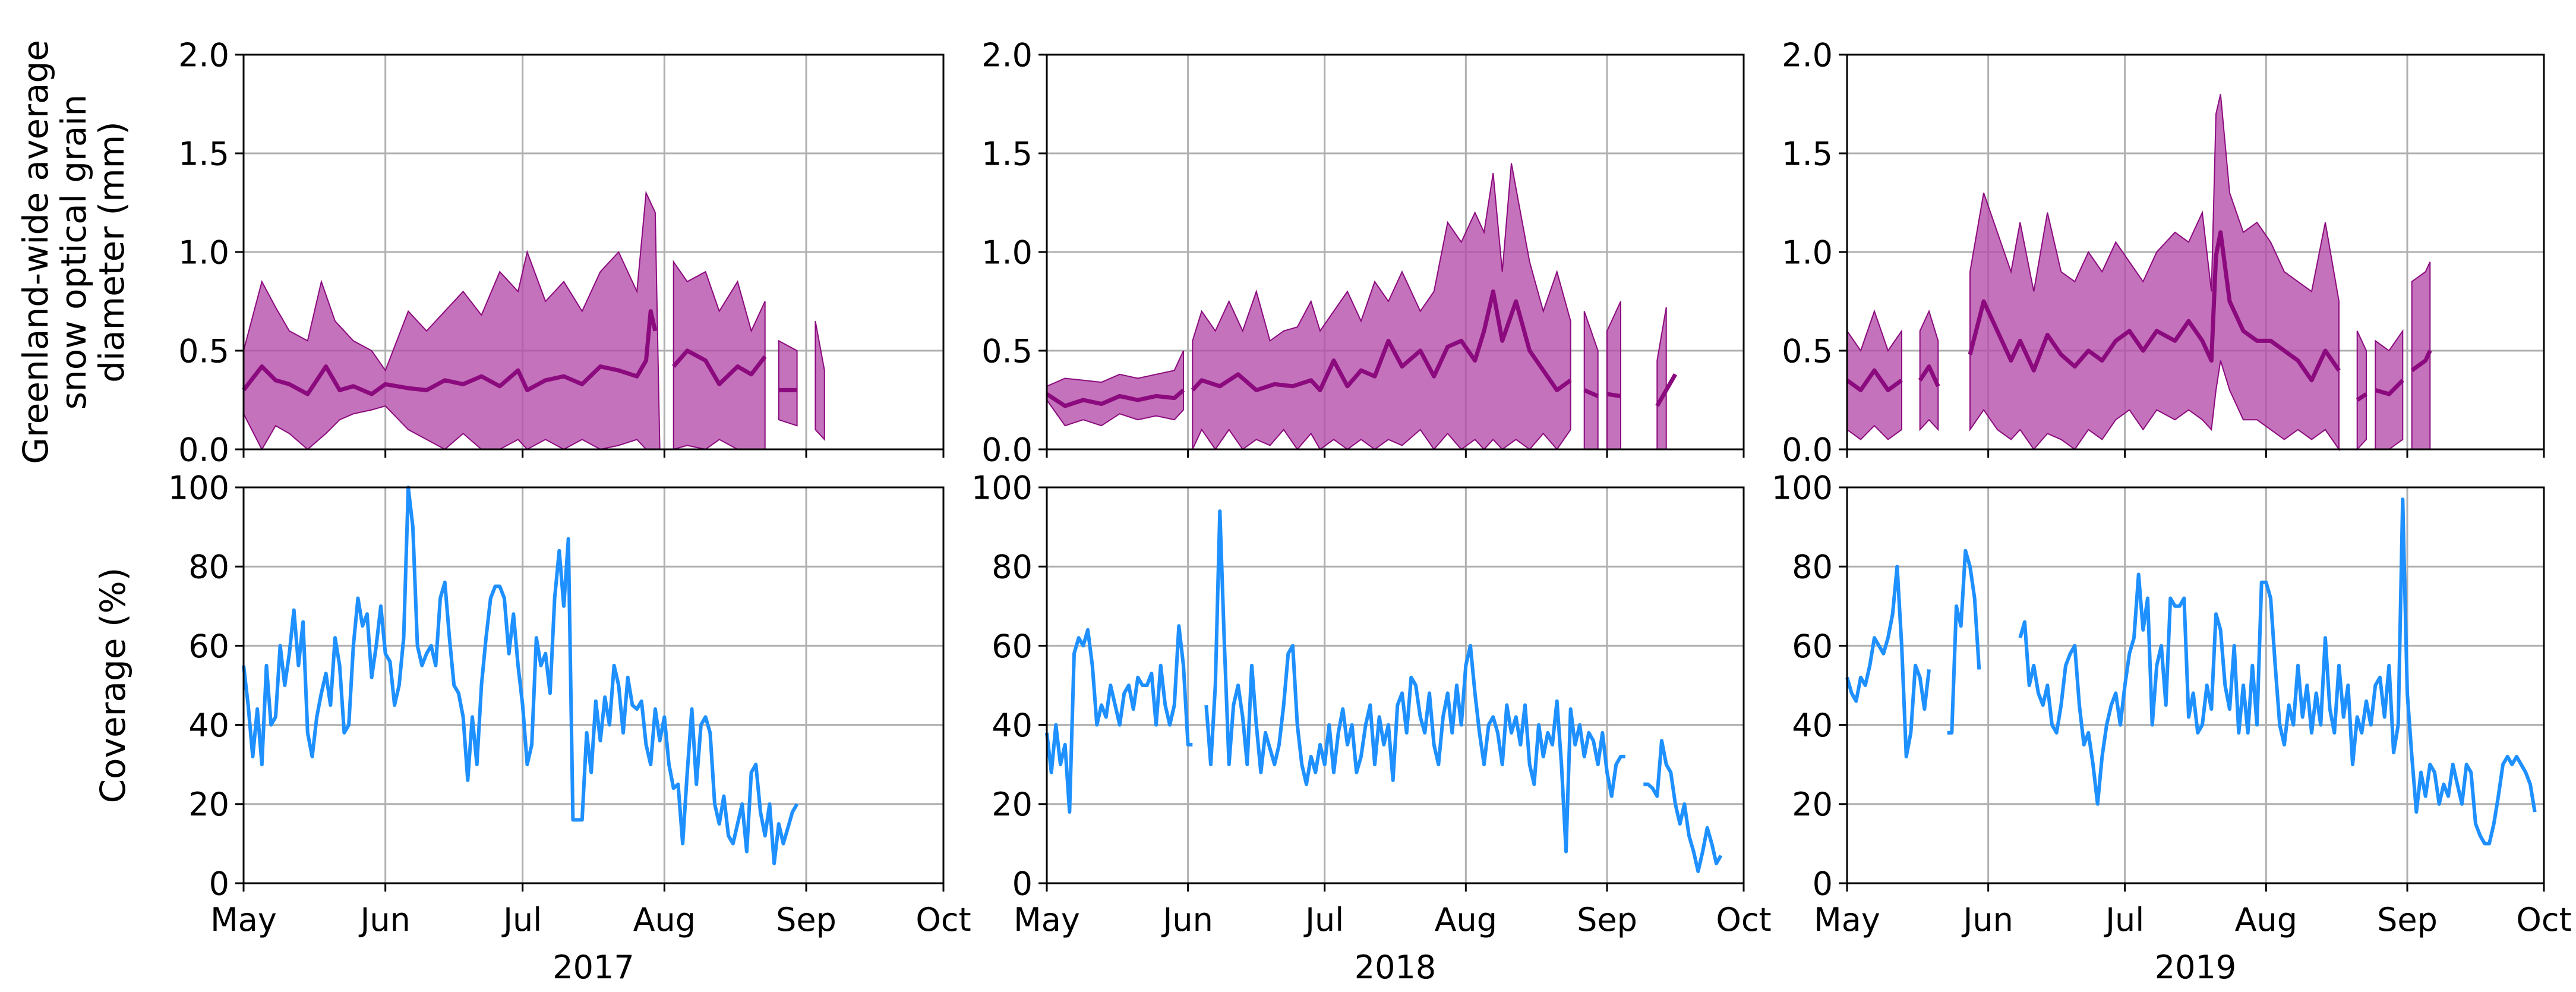 This screenshot has height=992, width=2576. Describe the element at coordinates (73, 252) in the screenshot. I see `grain-y-label-line: snow optical grain` at that location.